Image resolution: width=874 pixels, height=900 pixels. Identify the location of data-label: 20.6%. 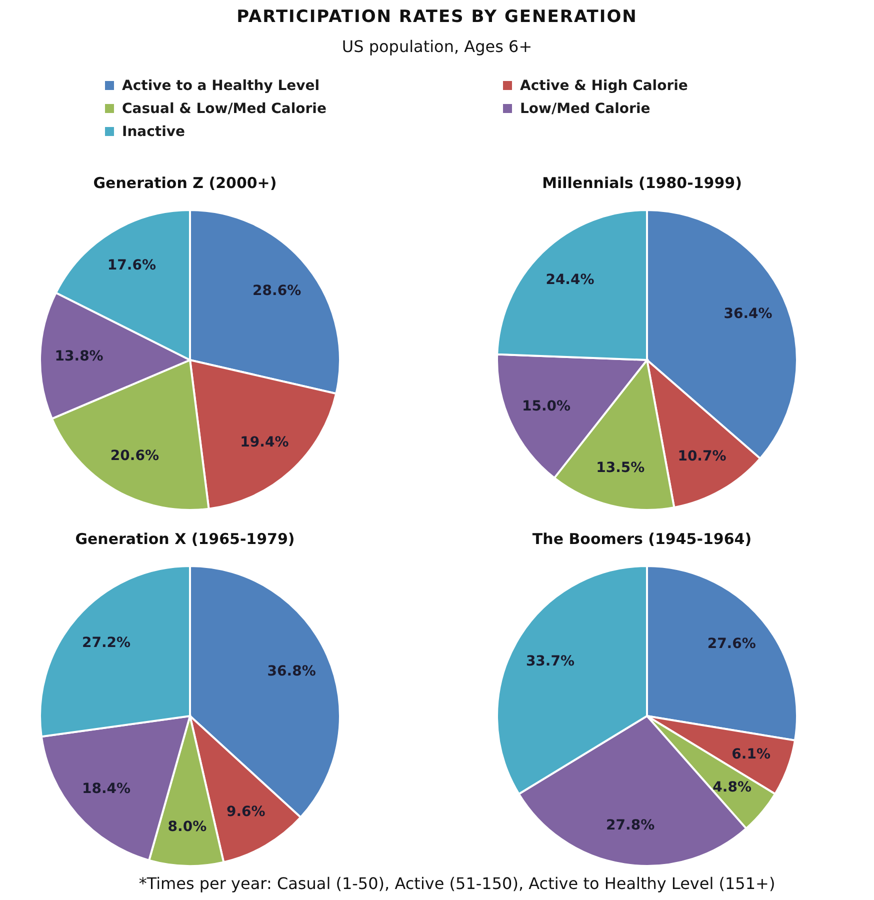
(134, 456).